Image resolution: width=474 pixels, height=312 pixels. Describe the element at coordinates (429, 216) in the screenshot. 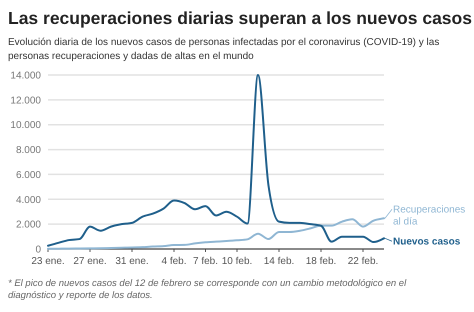

I see `legend-label: Recuperaciones al día` at that location.